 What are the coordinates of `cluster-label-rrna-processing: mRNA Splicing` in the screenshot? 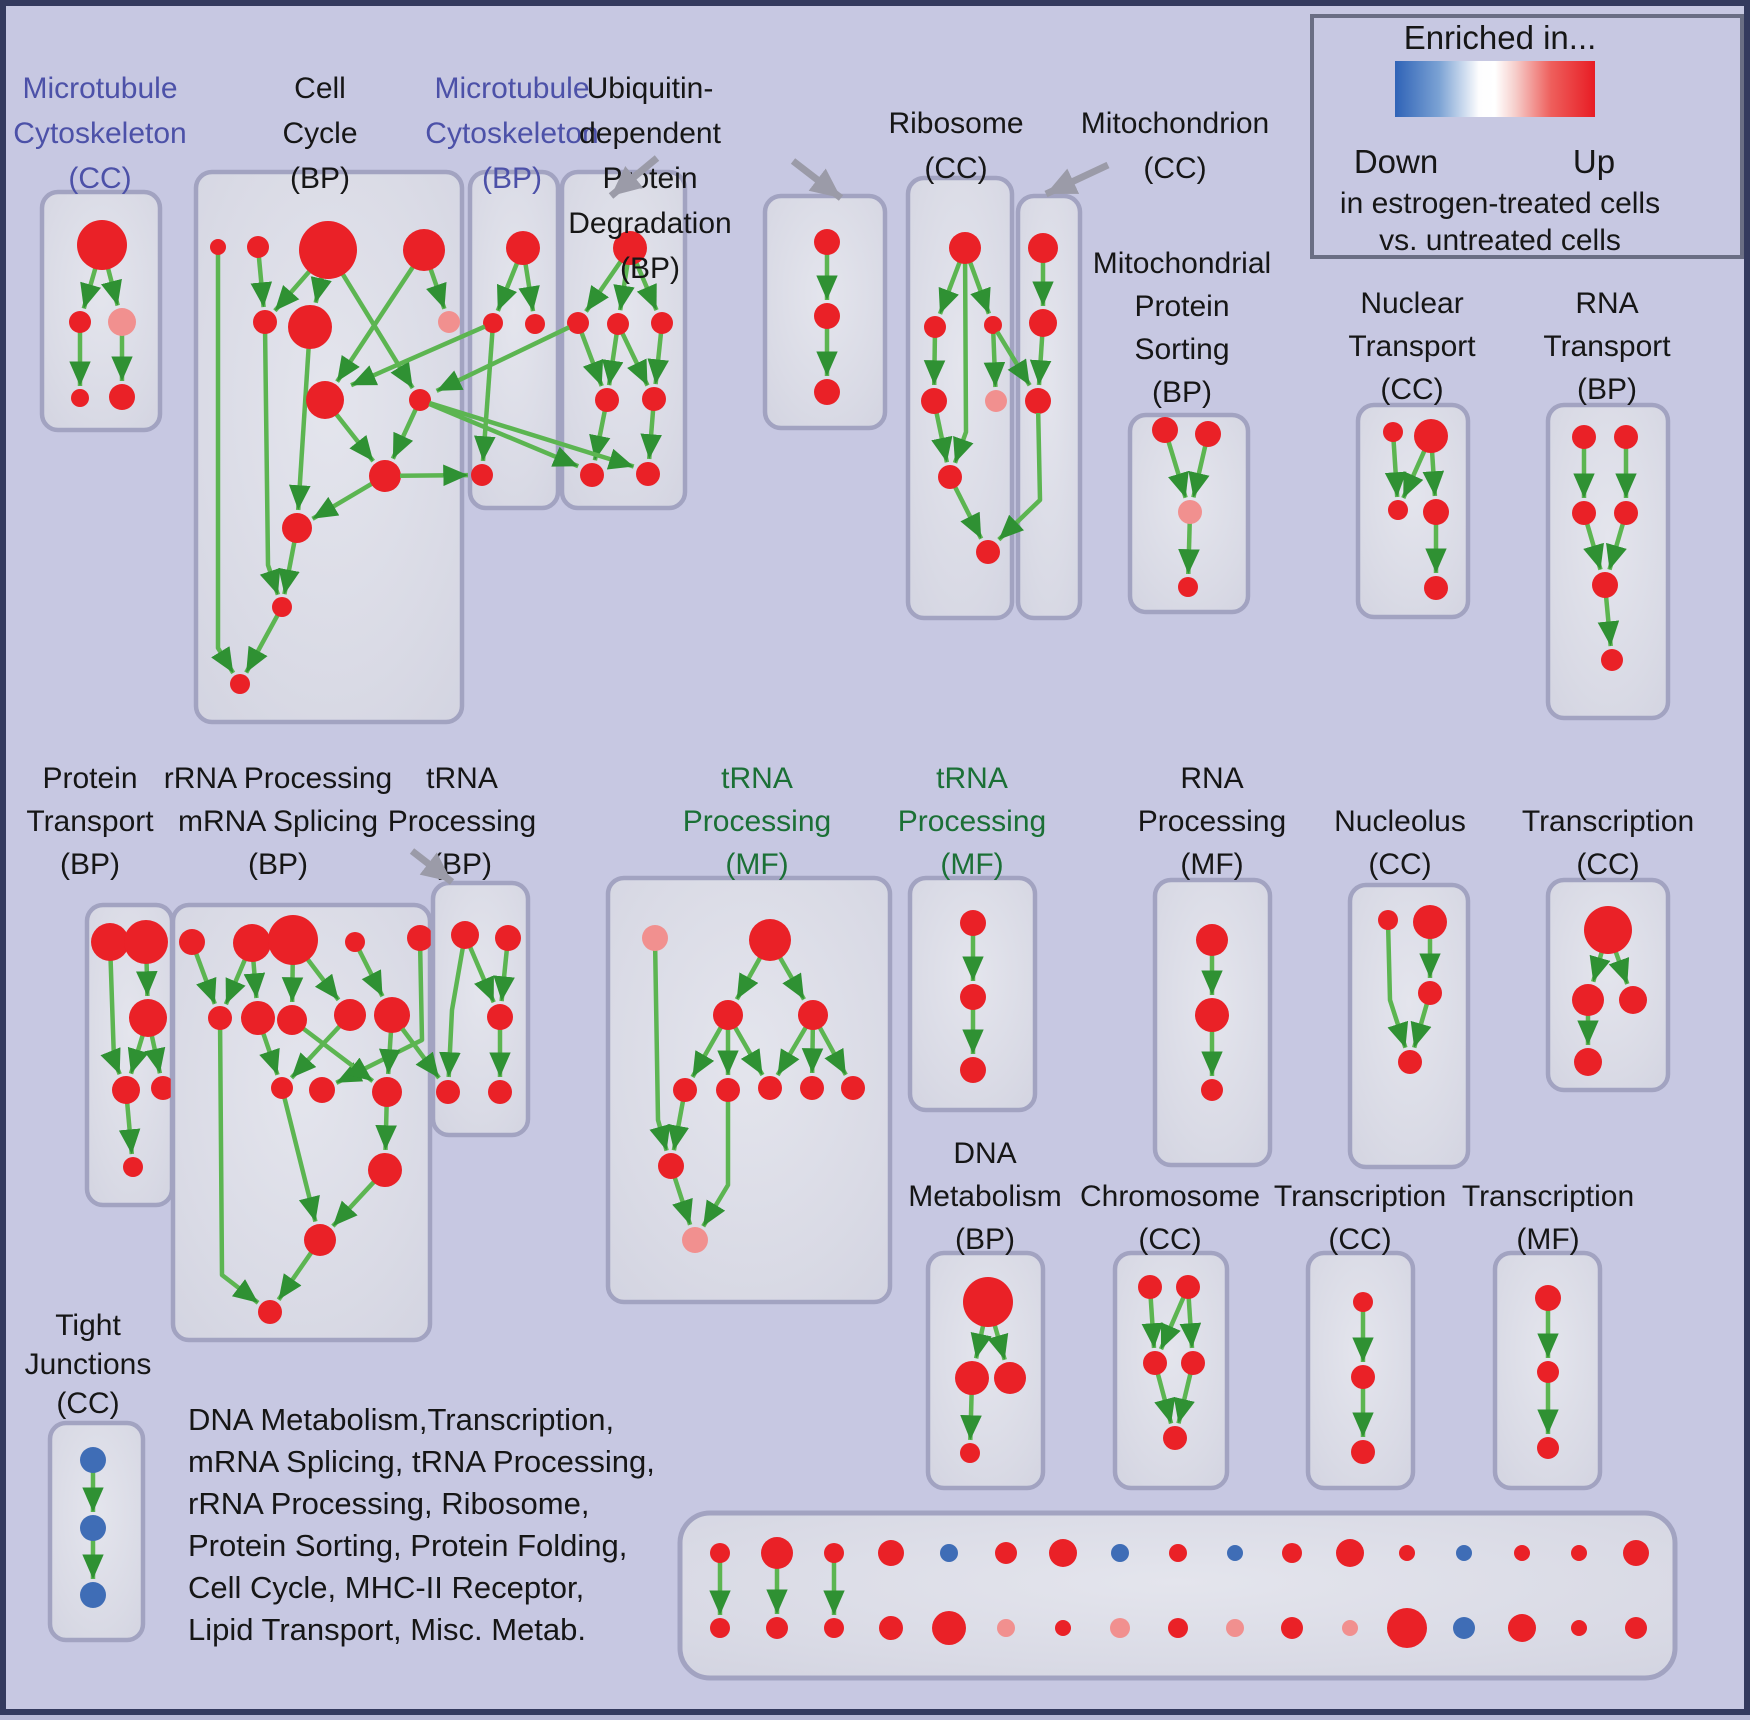 It's located at (278, 821).